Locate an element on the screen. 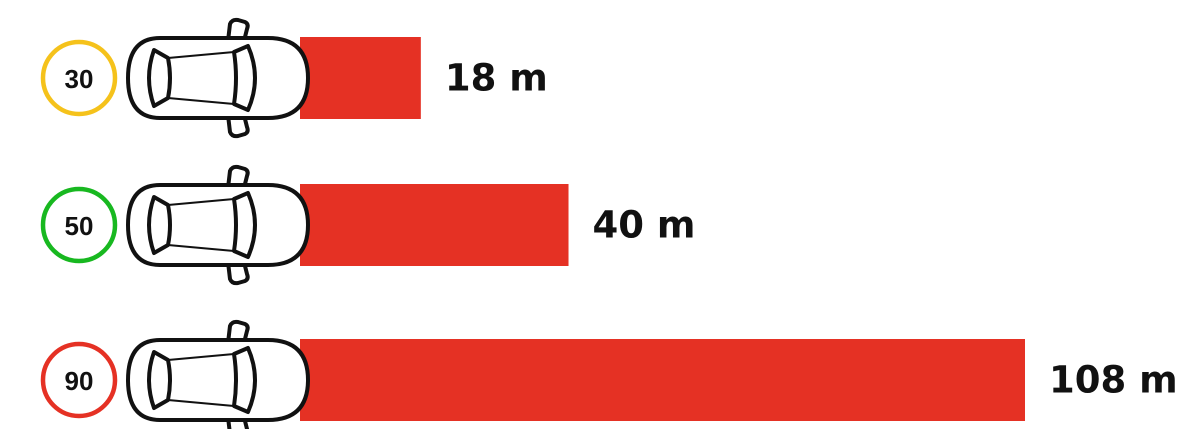 The width and height of the screenshot is (1194, 429). speed-label-50: 50 is located at coordinates (79, 226).